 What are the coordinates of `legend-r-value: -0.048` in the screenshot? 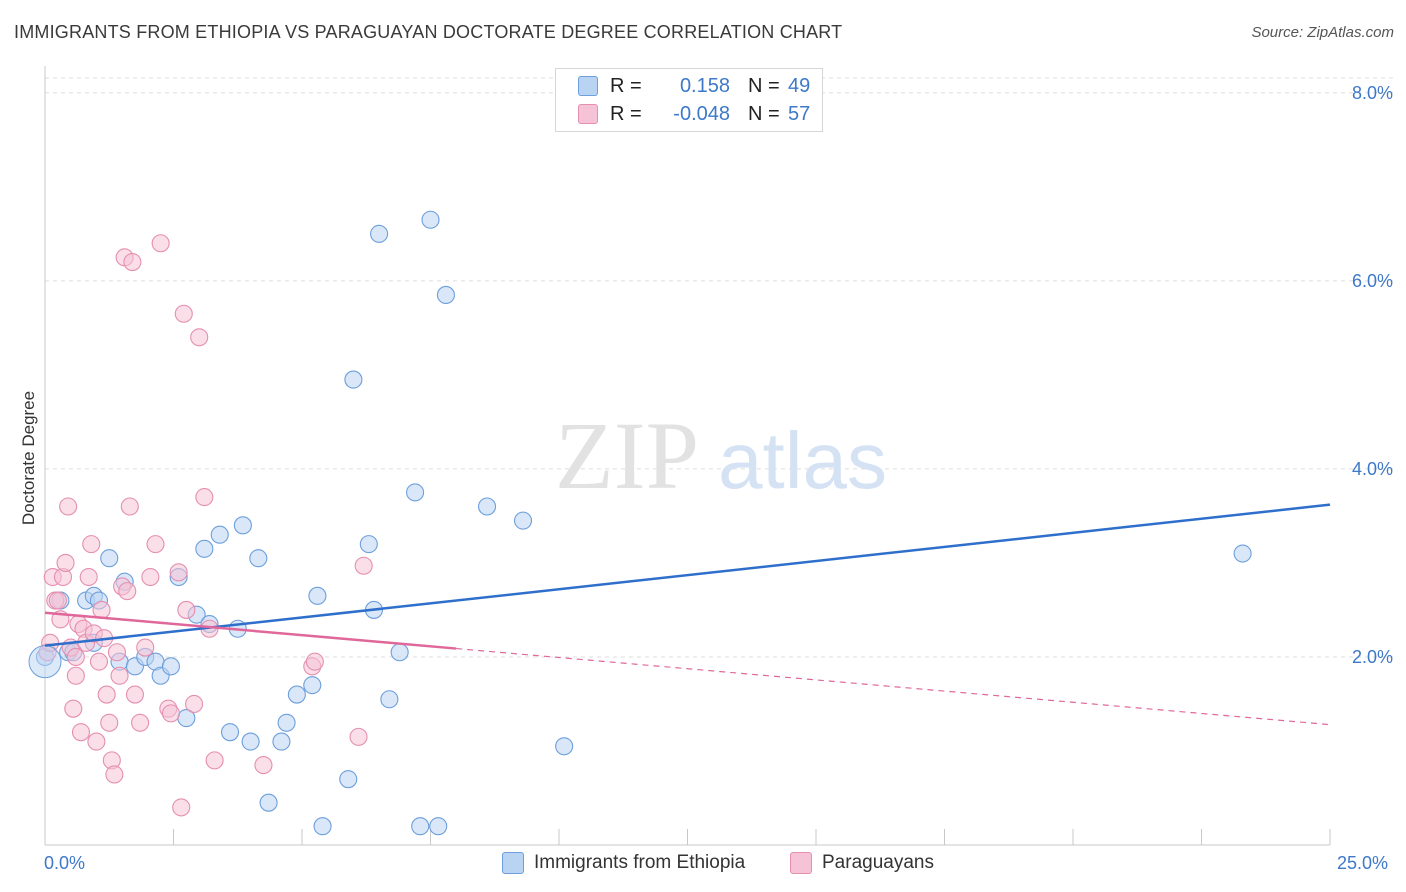 It's located at (701, 113).